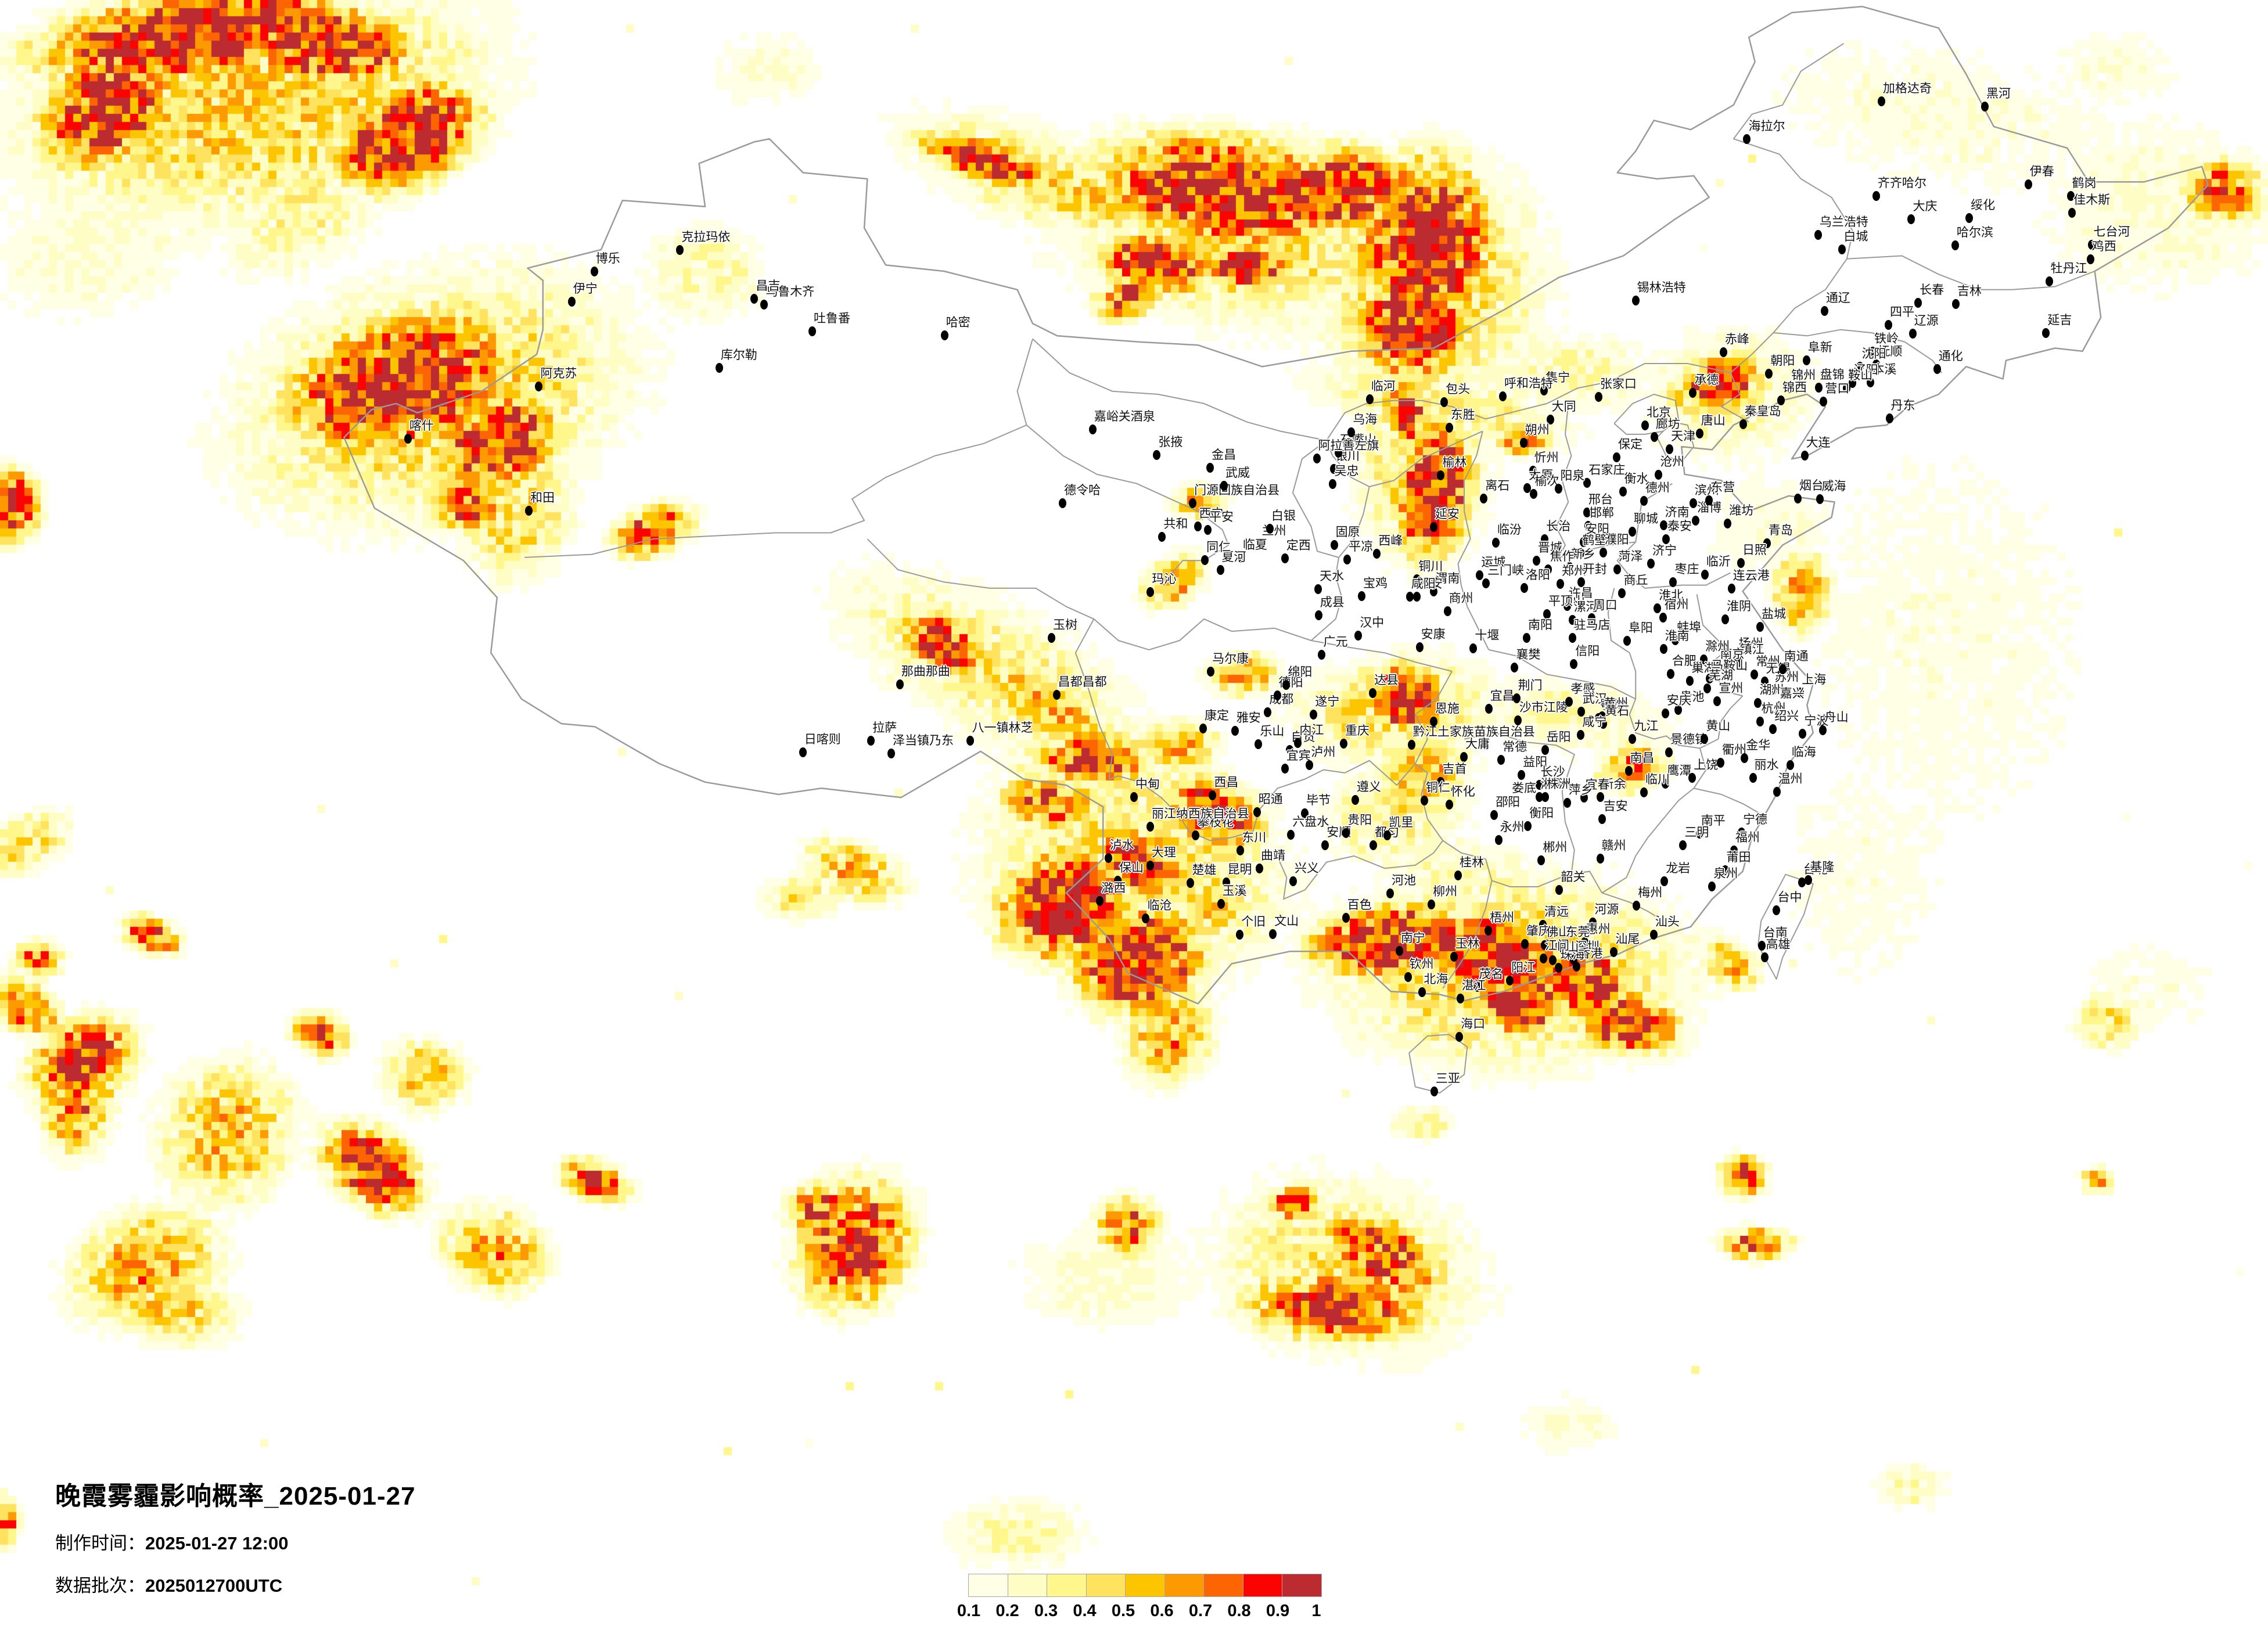  I want to click on city-label: 菏泽, so click(1630, 556).